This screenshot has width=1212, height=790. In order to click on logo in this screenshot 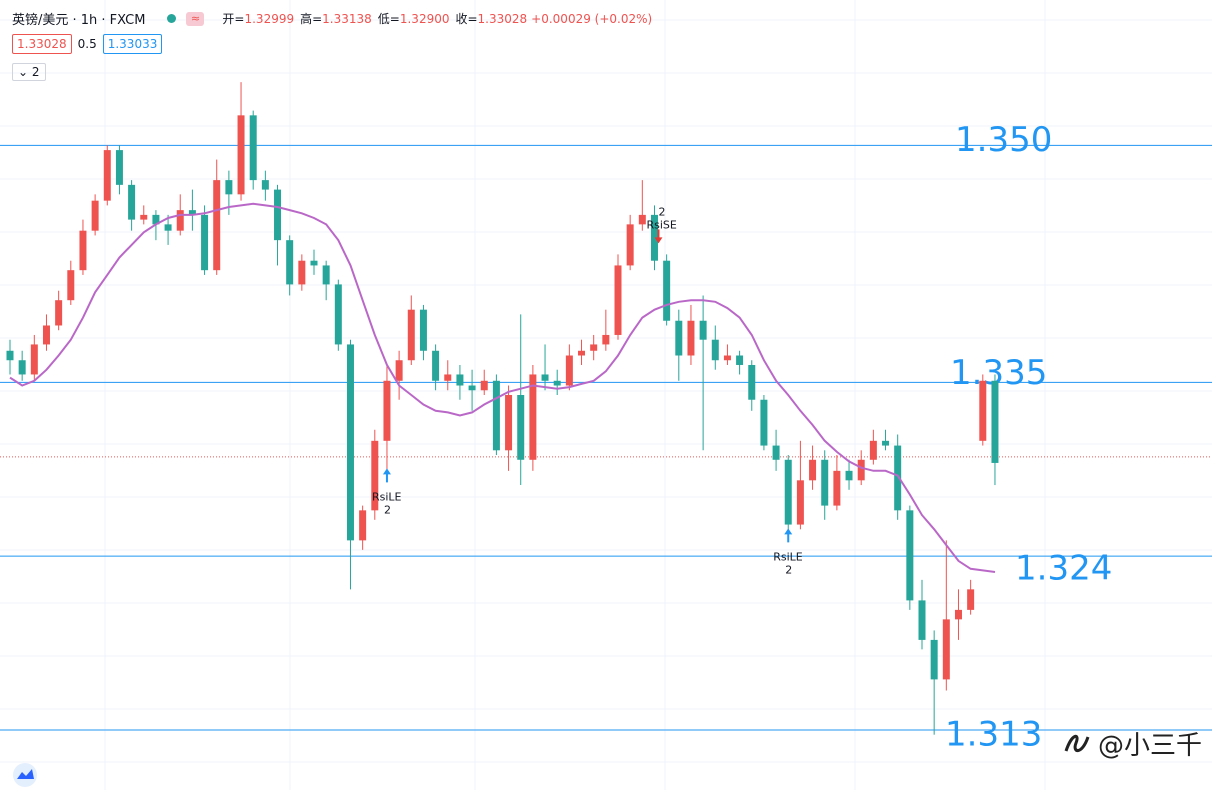, I will do `click(25, 775)`.